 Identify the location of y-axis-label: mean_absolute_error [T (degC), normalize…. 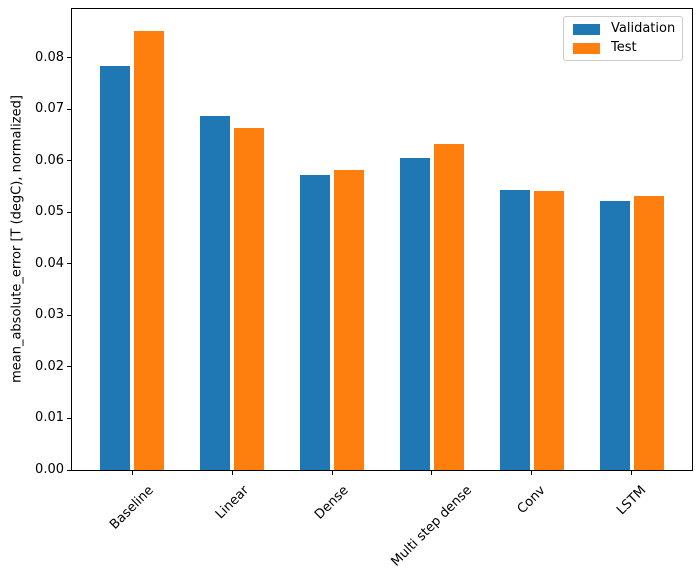
(17, 239).